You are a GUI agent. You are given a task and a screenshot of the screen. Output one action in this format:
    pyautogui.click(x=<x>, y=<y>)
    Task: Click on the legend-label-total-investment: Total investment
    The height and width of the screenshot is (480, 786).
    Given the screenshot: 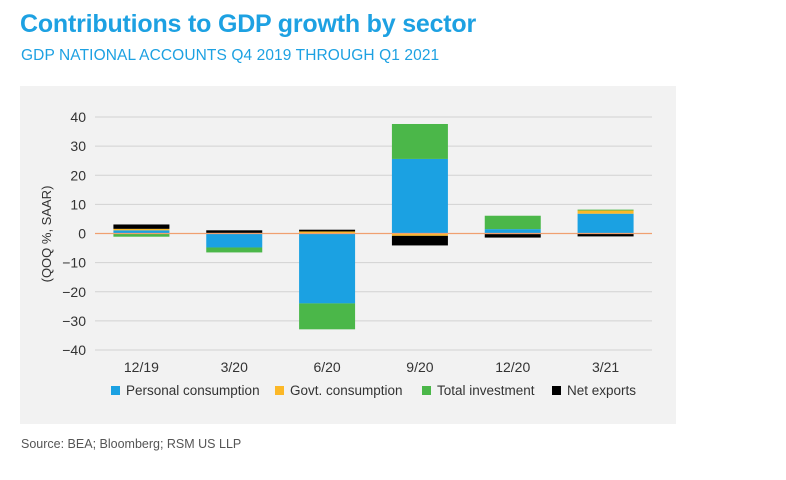 What is the action you would take?
    pyautogui.click(x=486, y=390)
    